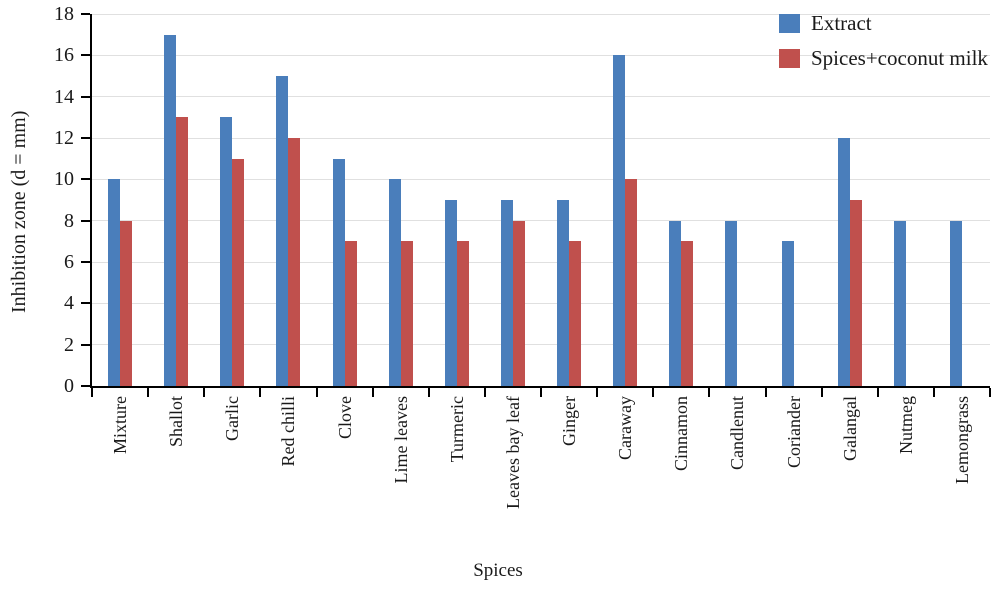 The width and height of the screenshot is (996, 590). I want to click on category-label-mixture: Mixture, so click(120, 425).